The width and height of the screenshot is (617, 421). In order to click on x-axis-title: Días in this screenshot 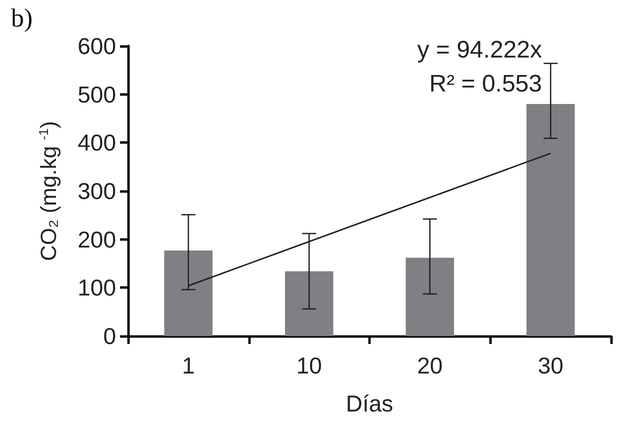, I will do `click(370, 403)`.